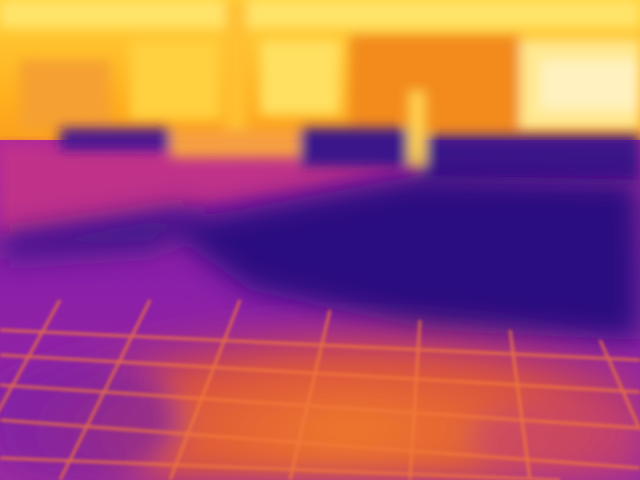 The width and height of the screenshot is (640, 480). What do you see at coordinates (210, 190) in the screenshot?
I see `far-ground` at bounding box center [210, 190].